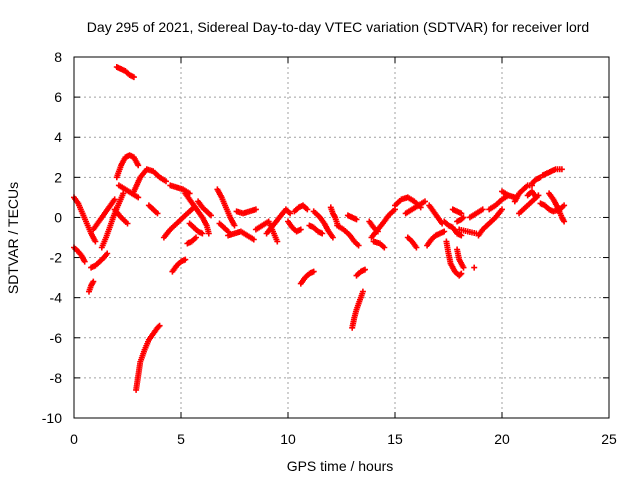 The height and width of the screenshot is (480, 640). What do you see at coordinates (502, 439) in the screenshot?
I see `x-tick-label: 20` at bounding box center [502, 439].